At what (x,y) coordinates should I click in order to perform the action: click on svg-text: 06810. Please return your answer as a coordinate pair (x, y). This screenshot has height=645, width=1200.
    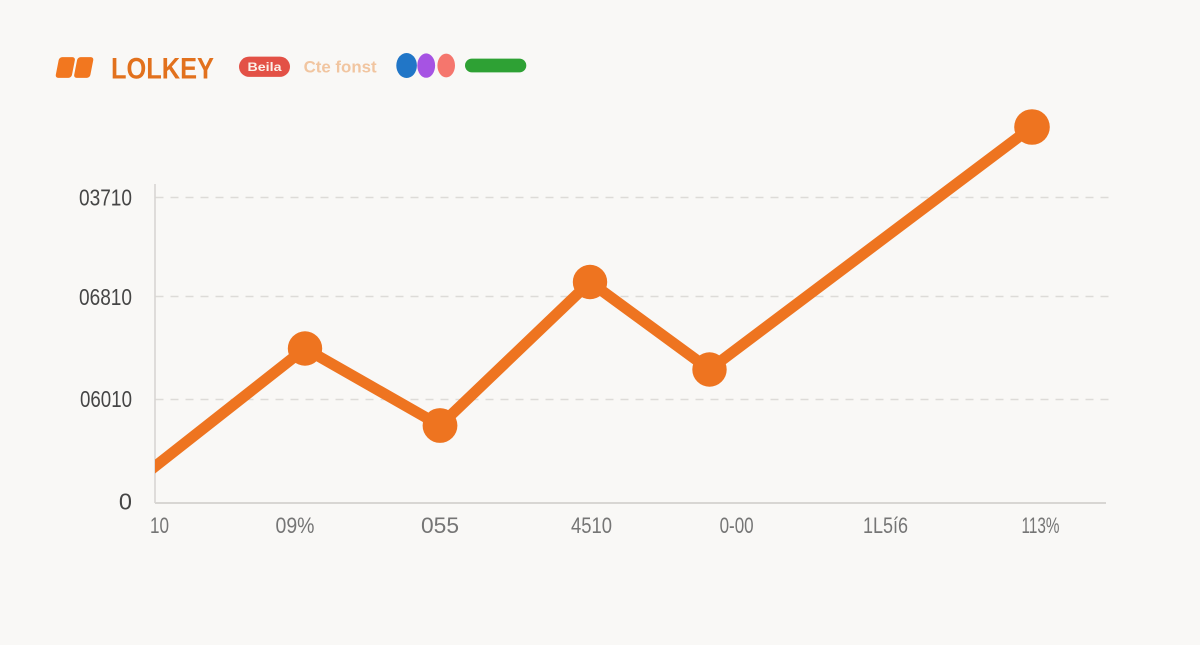
    Looking at the image, I should click on (105, 297).